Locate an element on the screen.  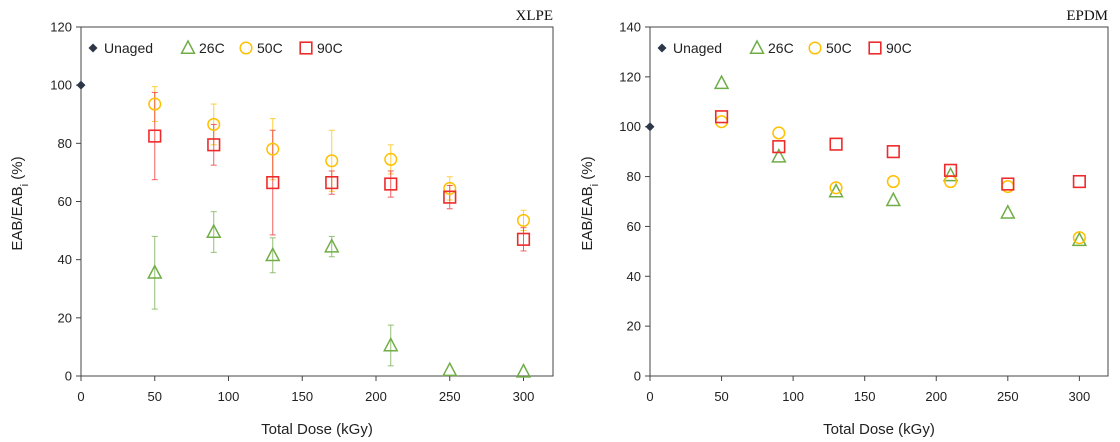
y-axis-label-main: EAB/EAB is located at coordinates (17, 218).